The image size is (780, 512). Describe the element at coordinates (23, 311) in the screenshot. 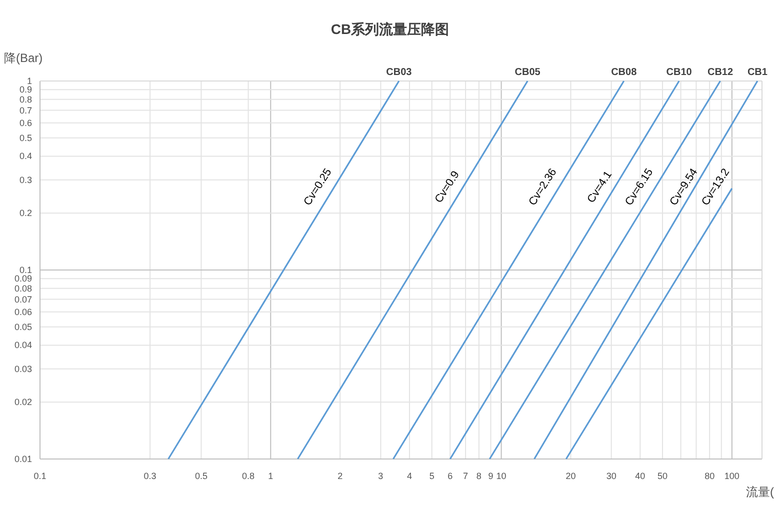

I see `y-tick-label: 0.06` at that location.